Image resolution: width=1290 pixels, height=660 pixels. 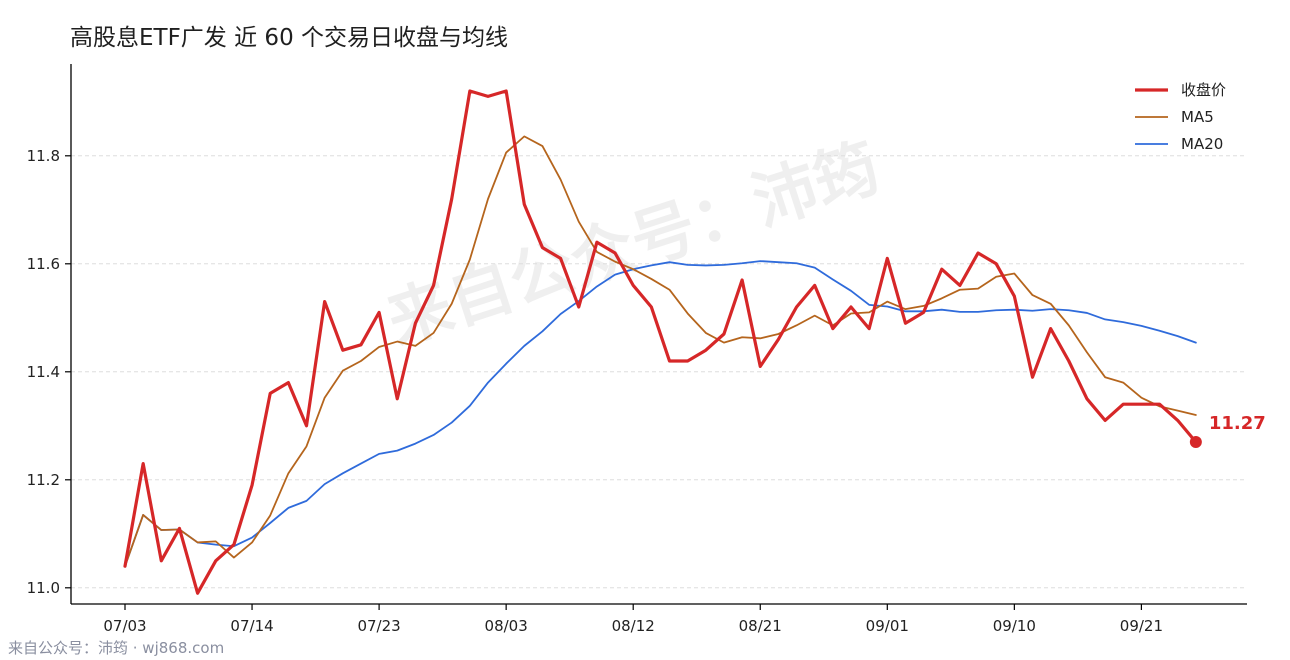 I want to click on footer-credit: 来自公众号：沛筠 · wj868.com, so click(x=116, y=648).